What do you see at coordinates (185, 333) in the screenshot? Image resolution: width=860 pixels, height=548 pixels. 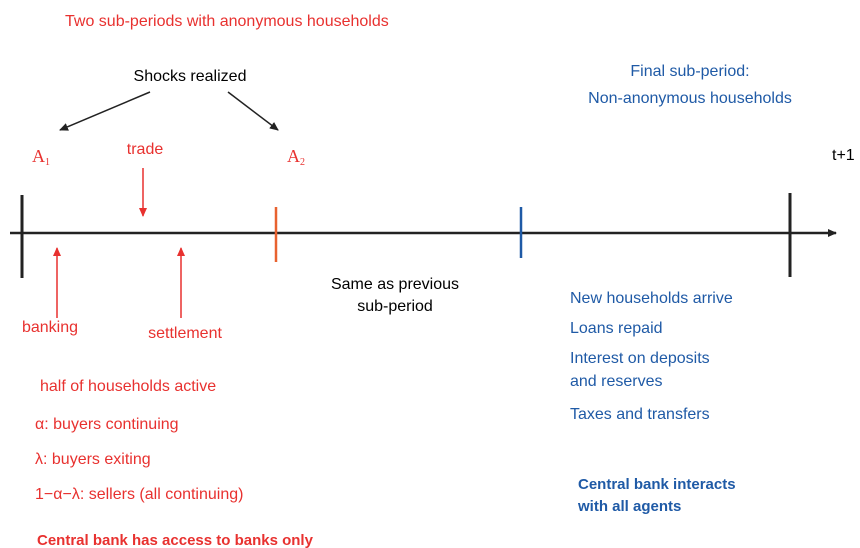 I see `settlement-label: settlement` at bounding box center [185, 333].